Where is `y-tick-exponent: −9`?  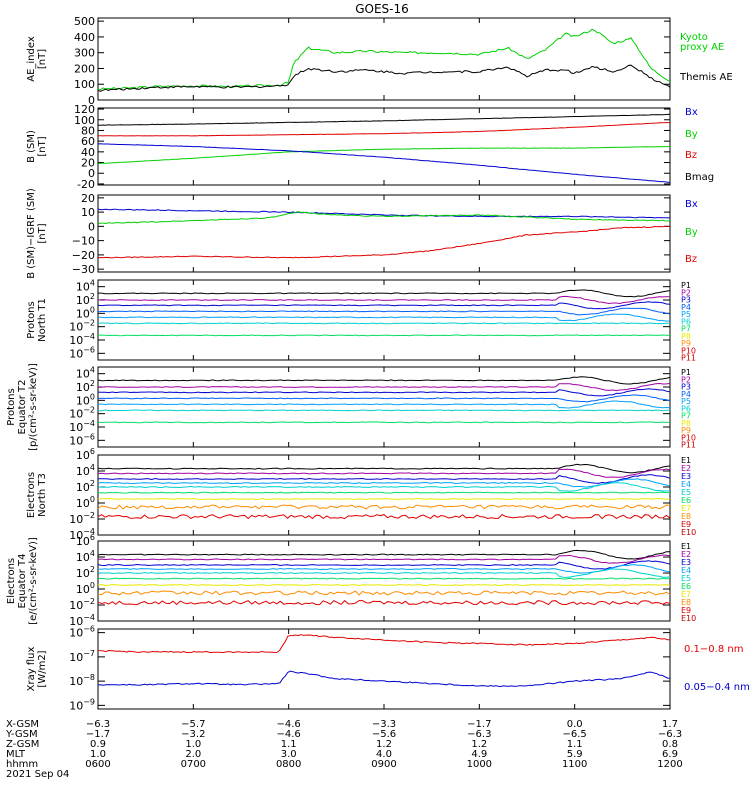
y-tick-exponent: −9 is located at coordinates (89, 701).